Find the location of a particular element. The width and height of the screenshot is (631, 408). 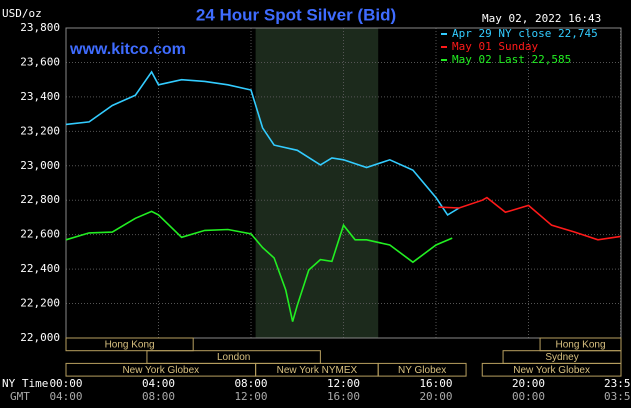

session-label: NY Globex is located at coordinates (422, 370).